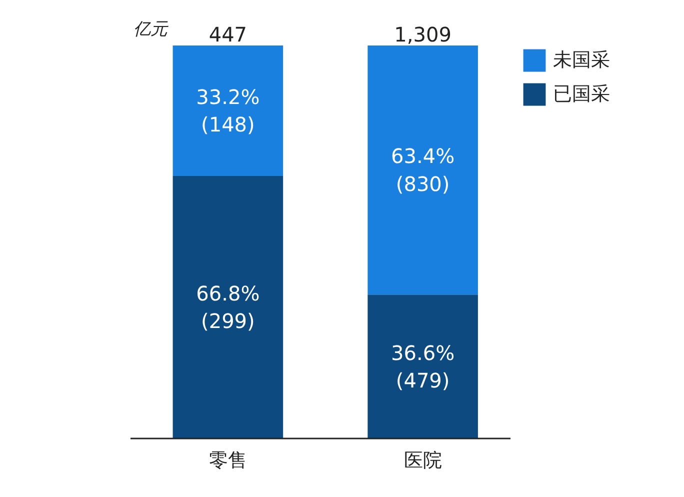 Image resolution: width=684 pixels, height=497 pixels. Describe the element at coordinates (227, 461) in the screenshot. I see `x-tick-label: 零售` at that location.